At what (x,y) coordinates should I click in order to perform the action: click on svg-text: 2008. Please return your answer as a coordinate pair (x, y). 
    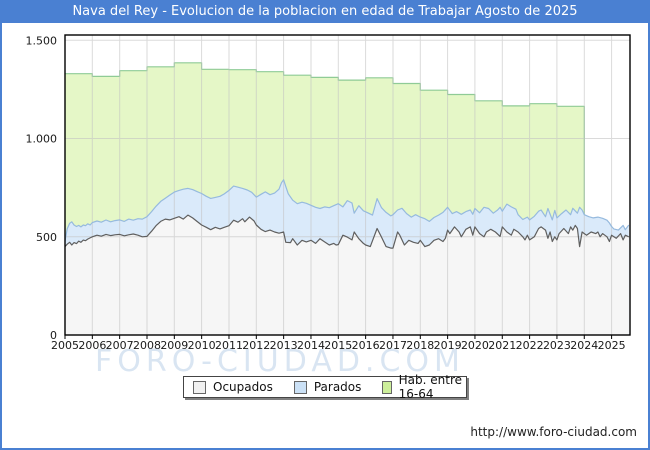
    Looking at the image, I should click on (147, 345).